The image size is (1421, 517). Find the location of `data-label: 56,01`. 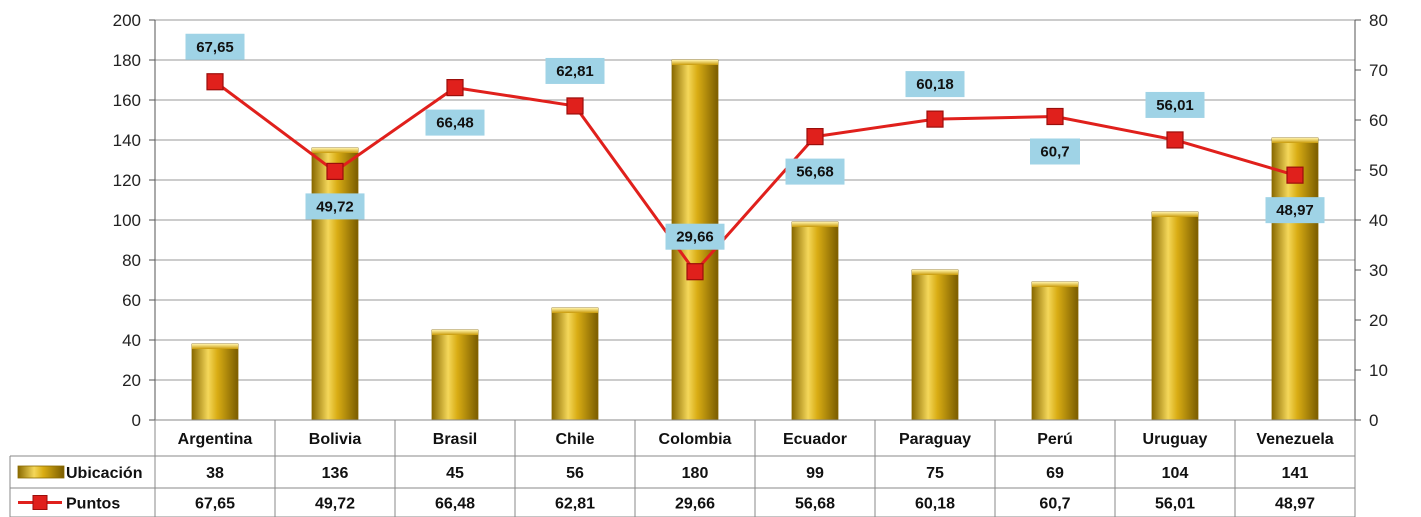

data-label: 56,01 is located at coordinates (1175, 105).